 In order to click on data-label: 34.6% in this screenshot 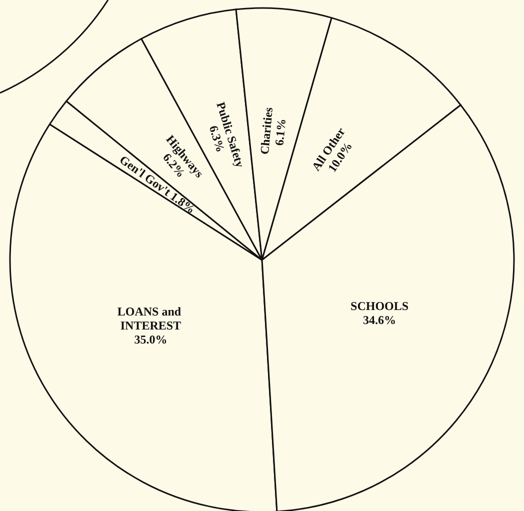, I will do `click(379, 320)`.